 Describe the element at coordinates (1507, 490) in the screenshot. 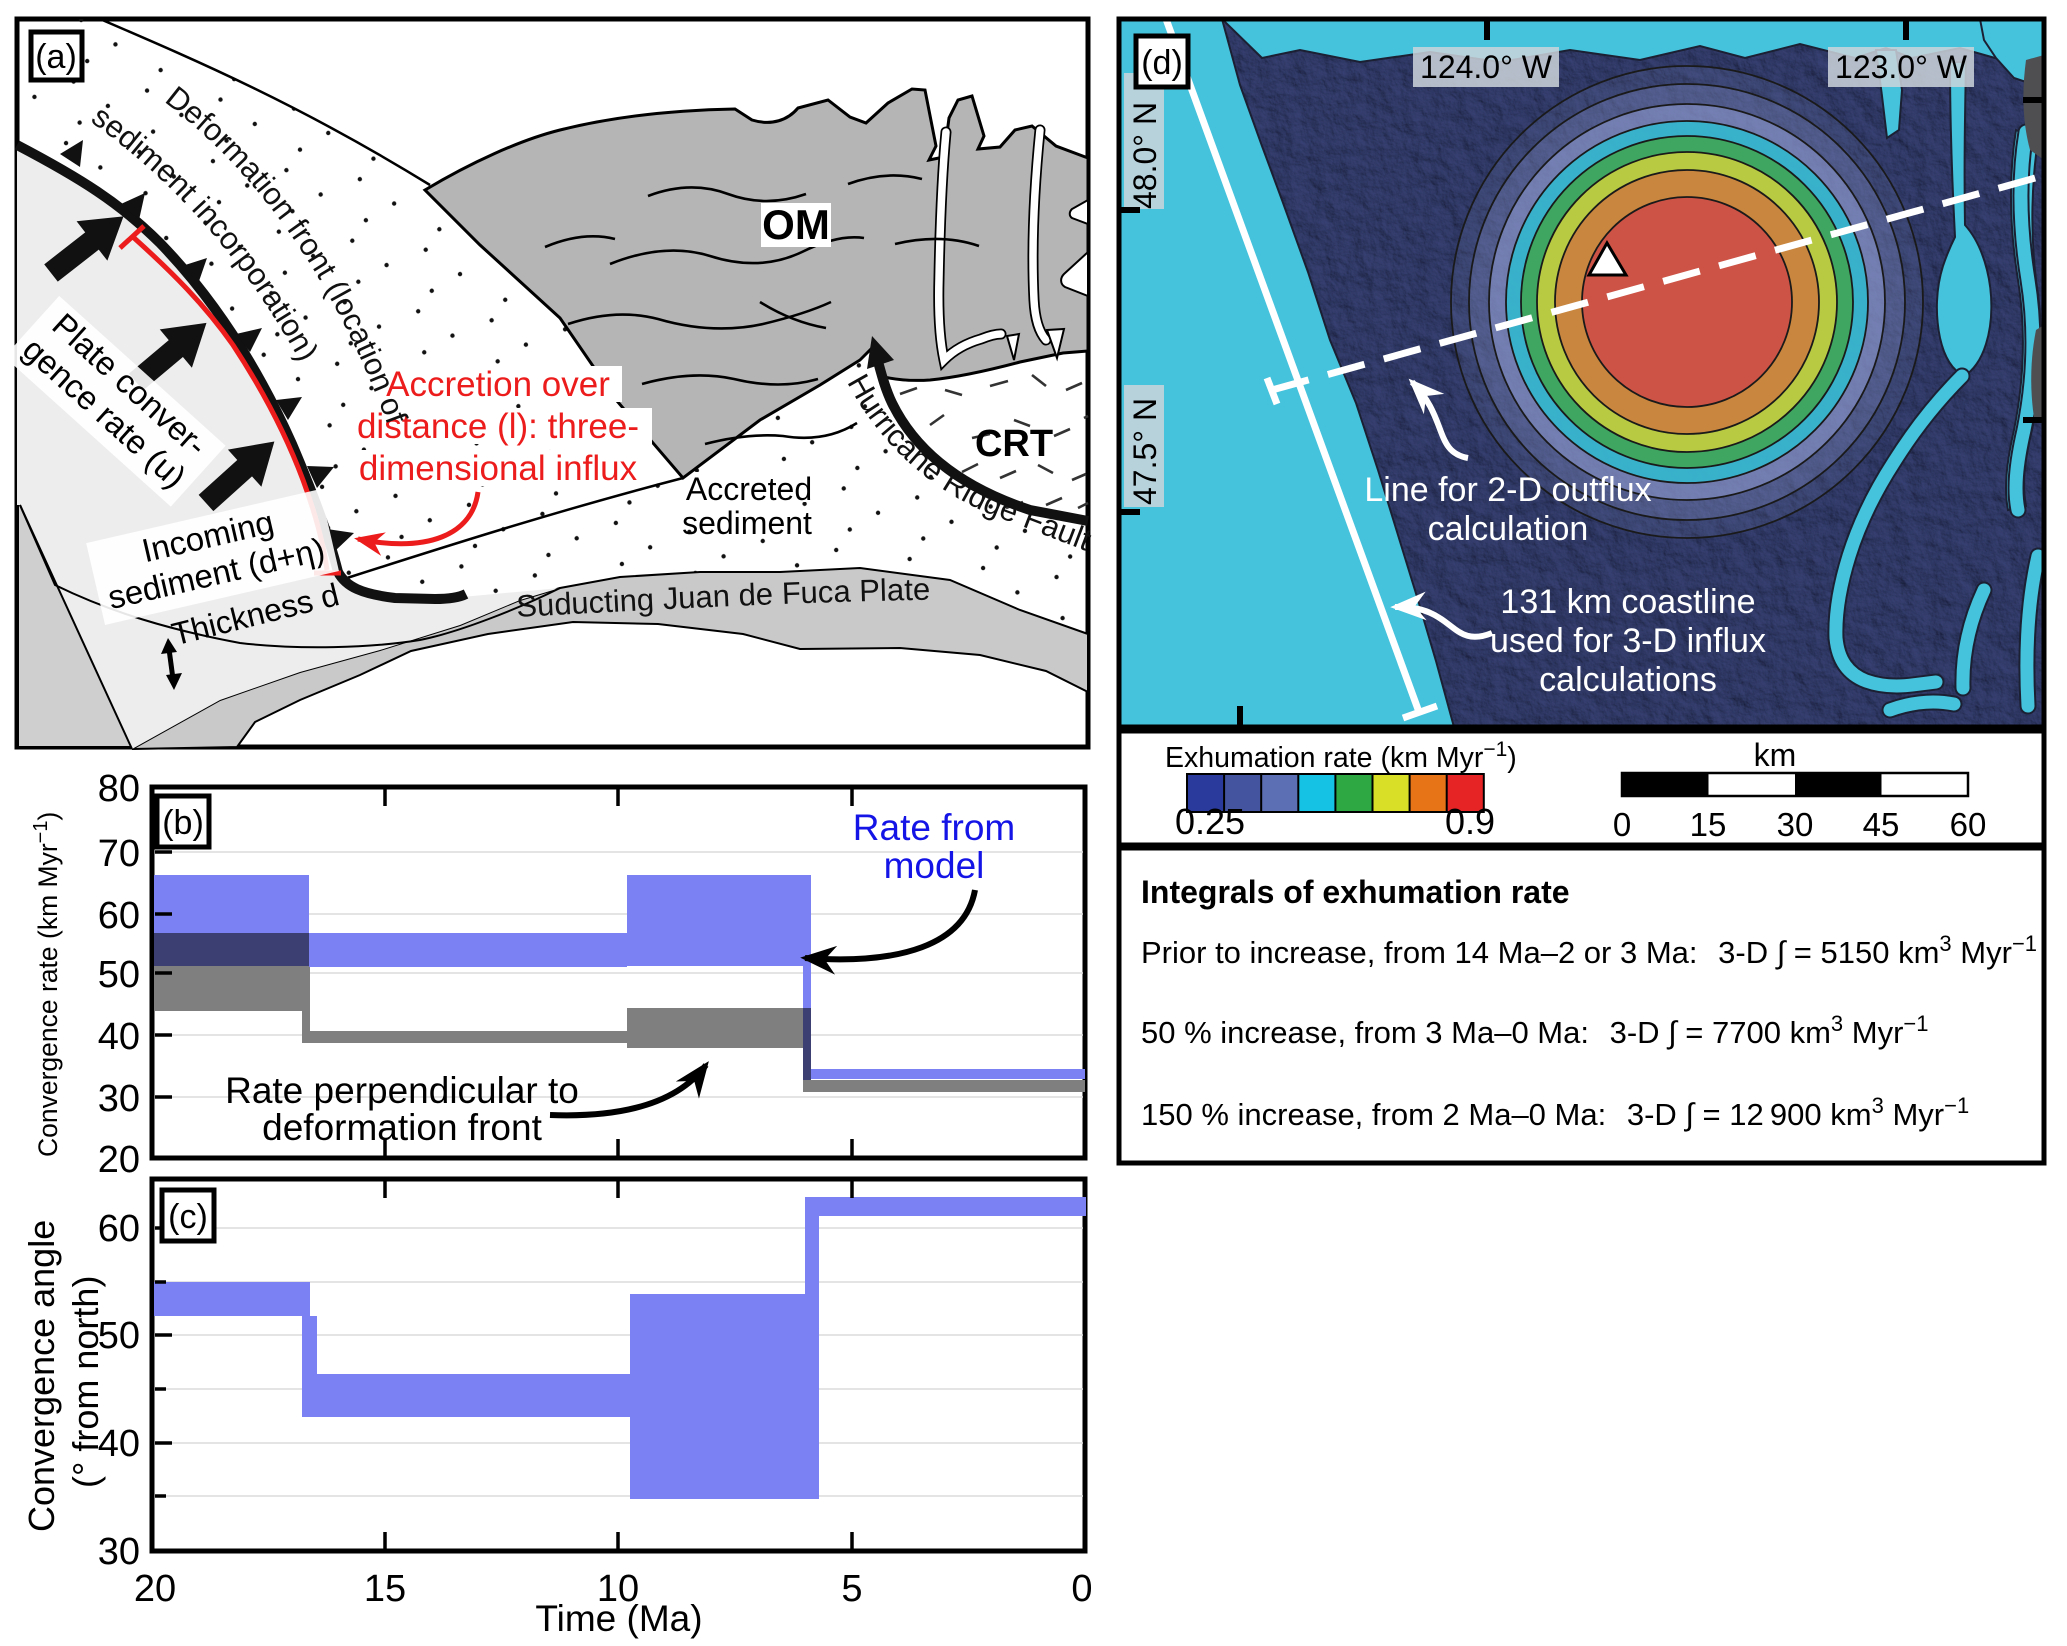

I see `svg-text: Line for 2-D outflux` at that location.